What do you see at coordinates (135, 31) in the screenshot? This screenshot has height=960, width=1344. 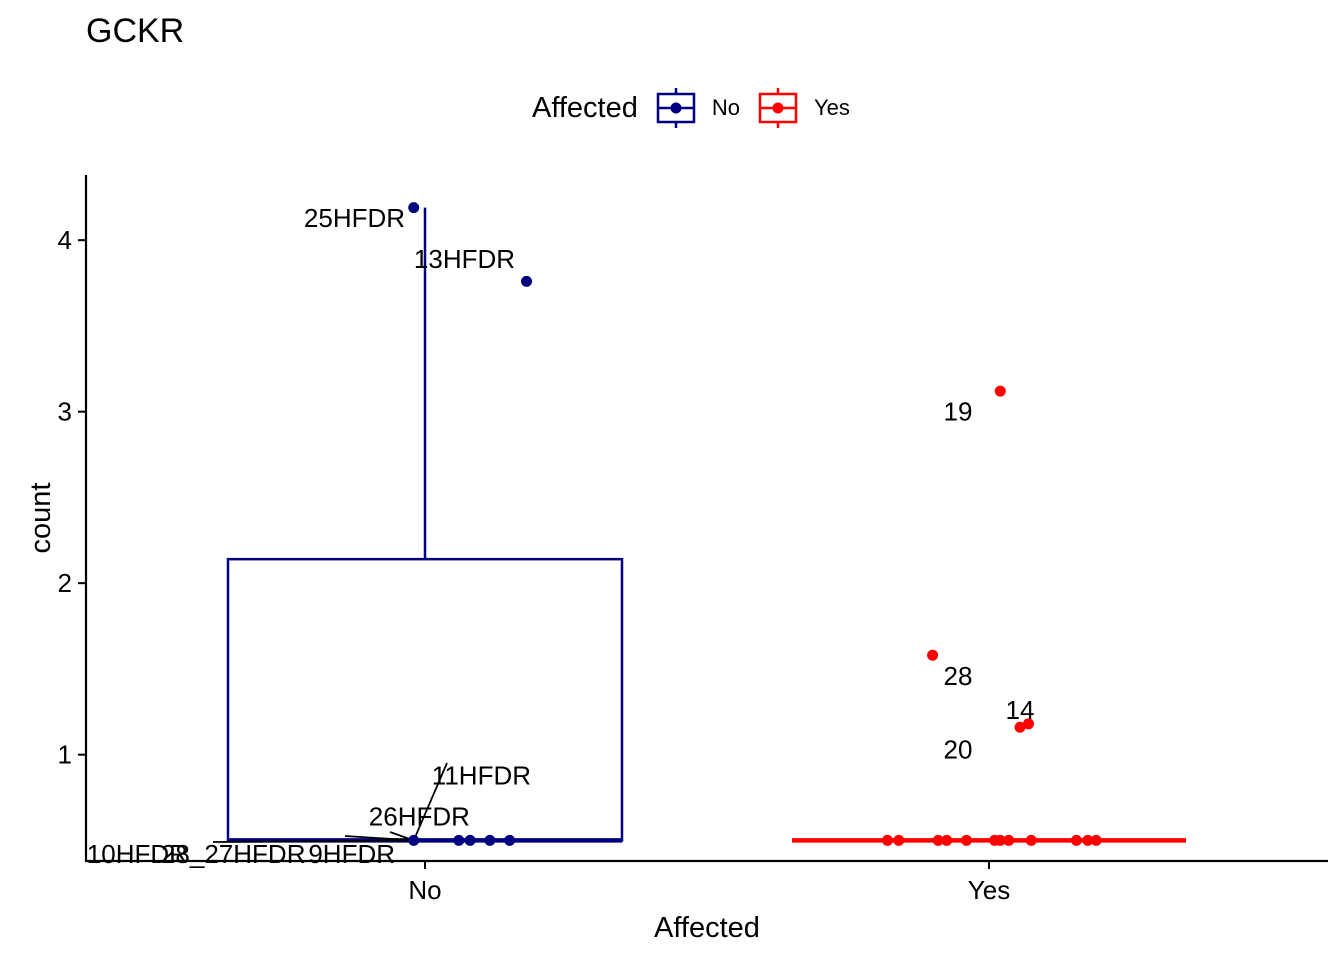 I see `chart-title: GCKR` at bounding box center [135, 31].